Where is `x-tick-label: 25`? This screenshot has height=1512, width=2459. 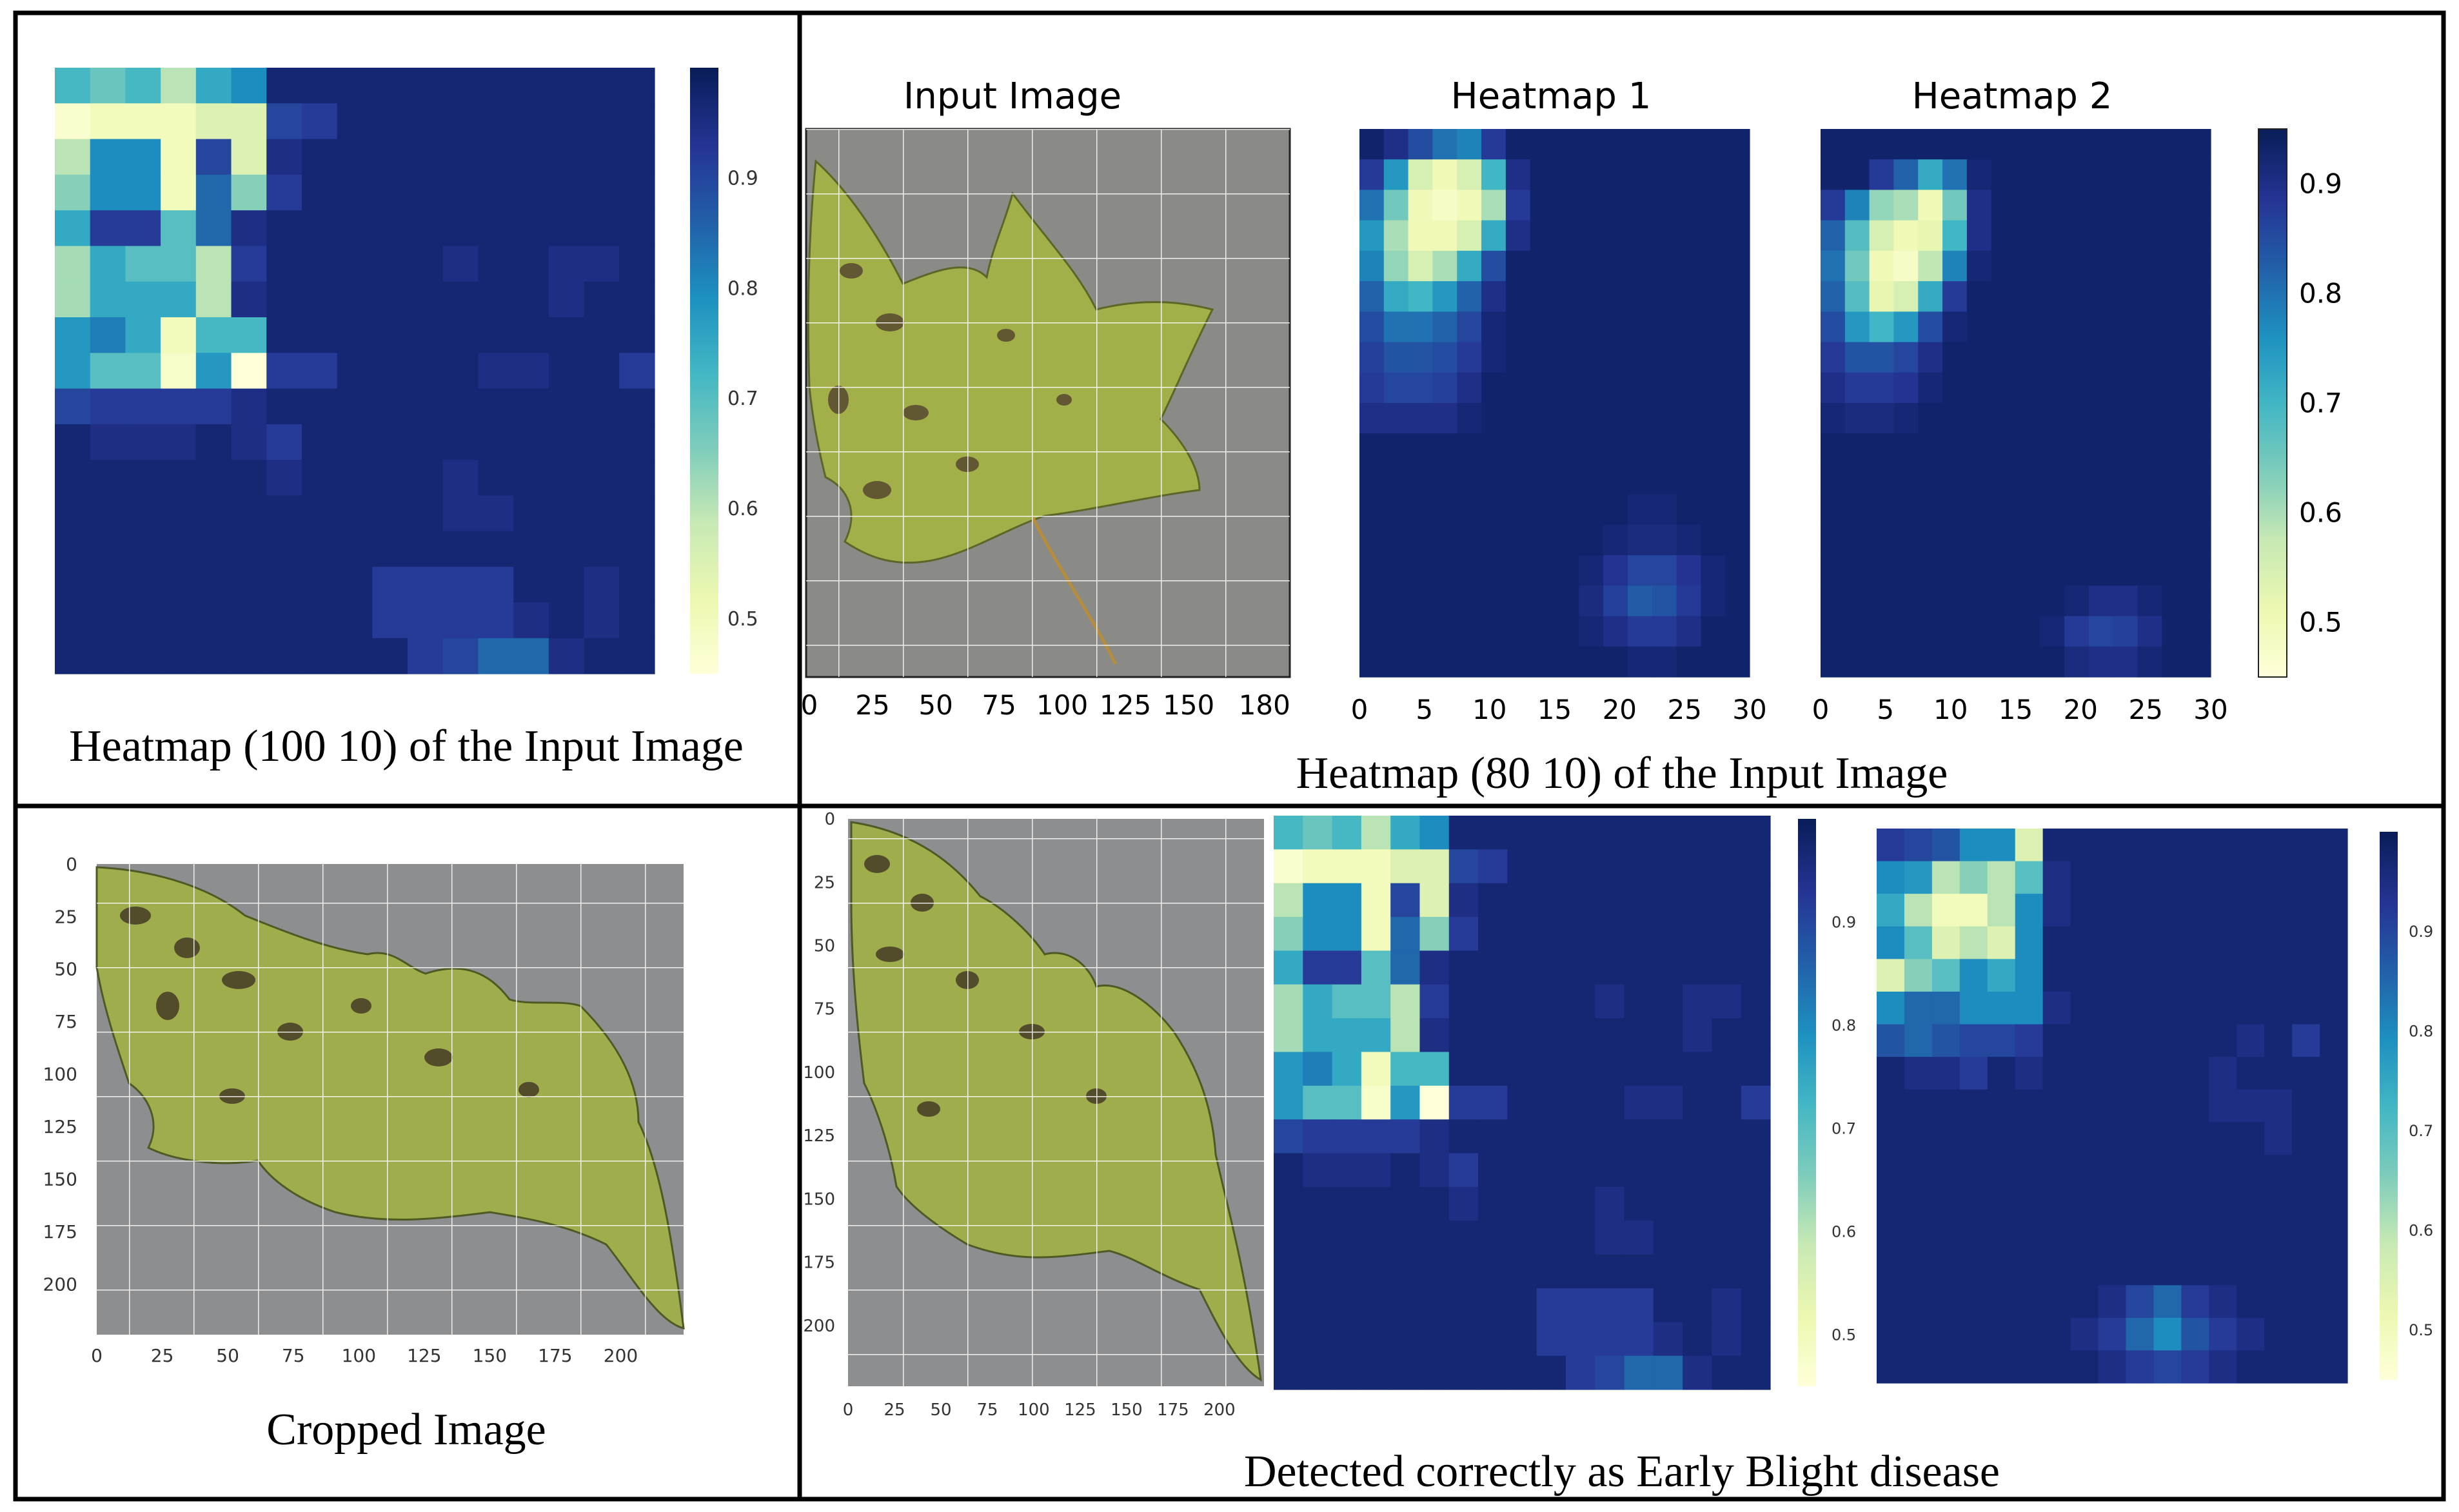 x-tick-label: 25 is located at coordinates (2145, 709).